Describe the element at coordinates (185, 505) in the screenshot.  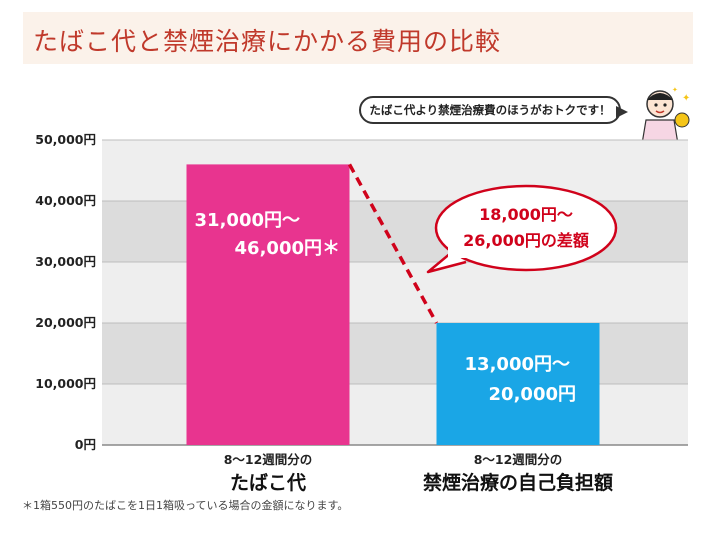
I see `footnote: ＊1箱550円のたばこを1日1箱吸っている場合の金額になります。` at that location.